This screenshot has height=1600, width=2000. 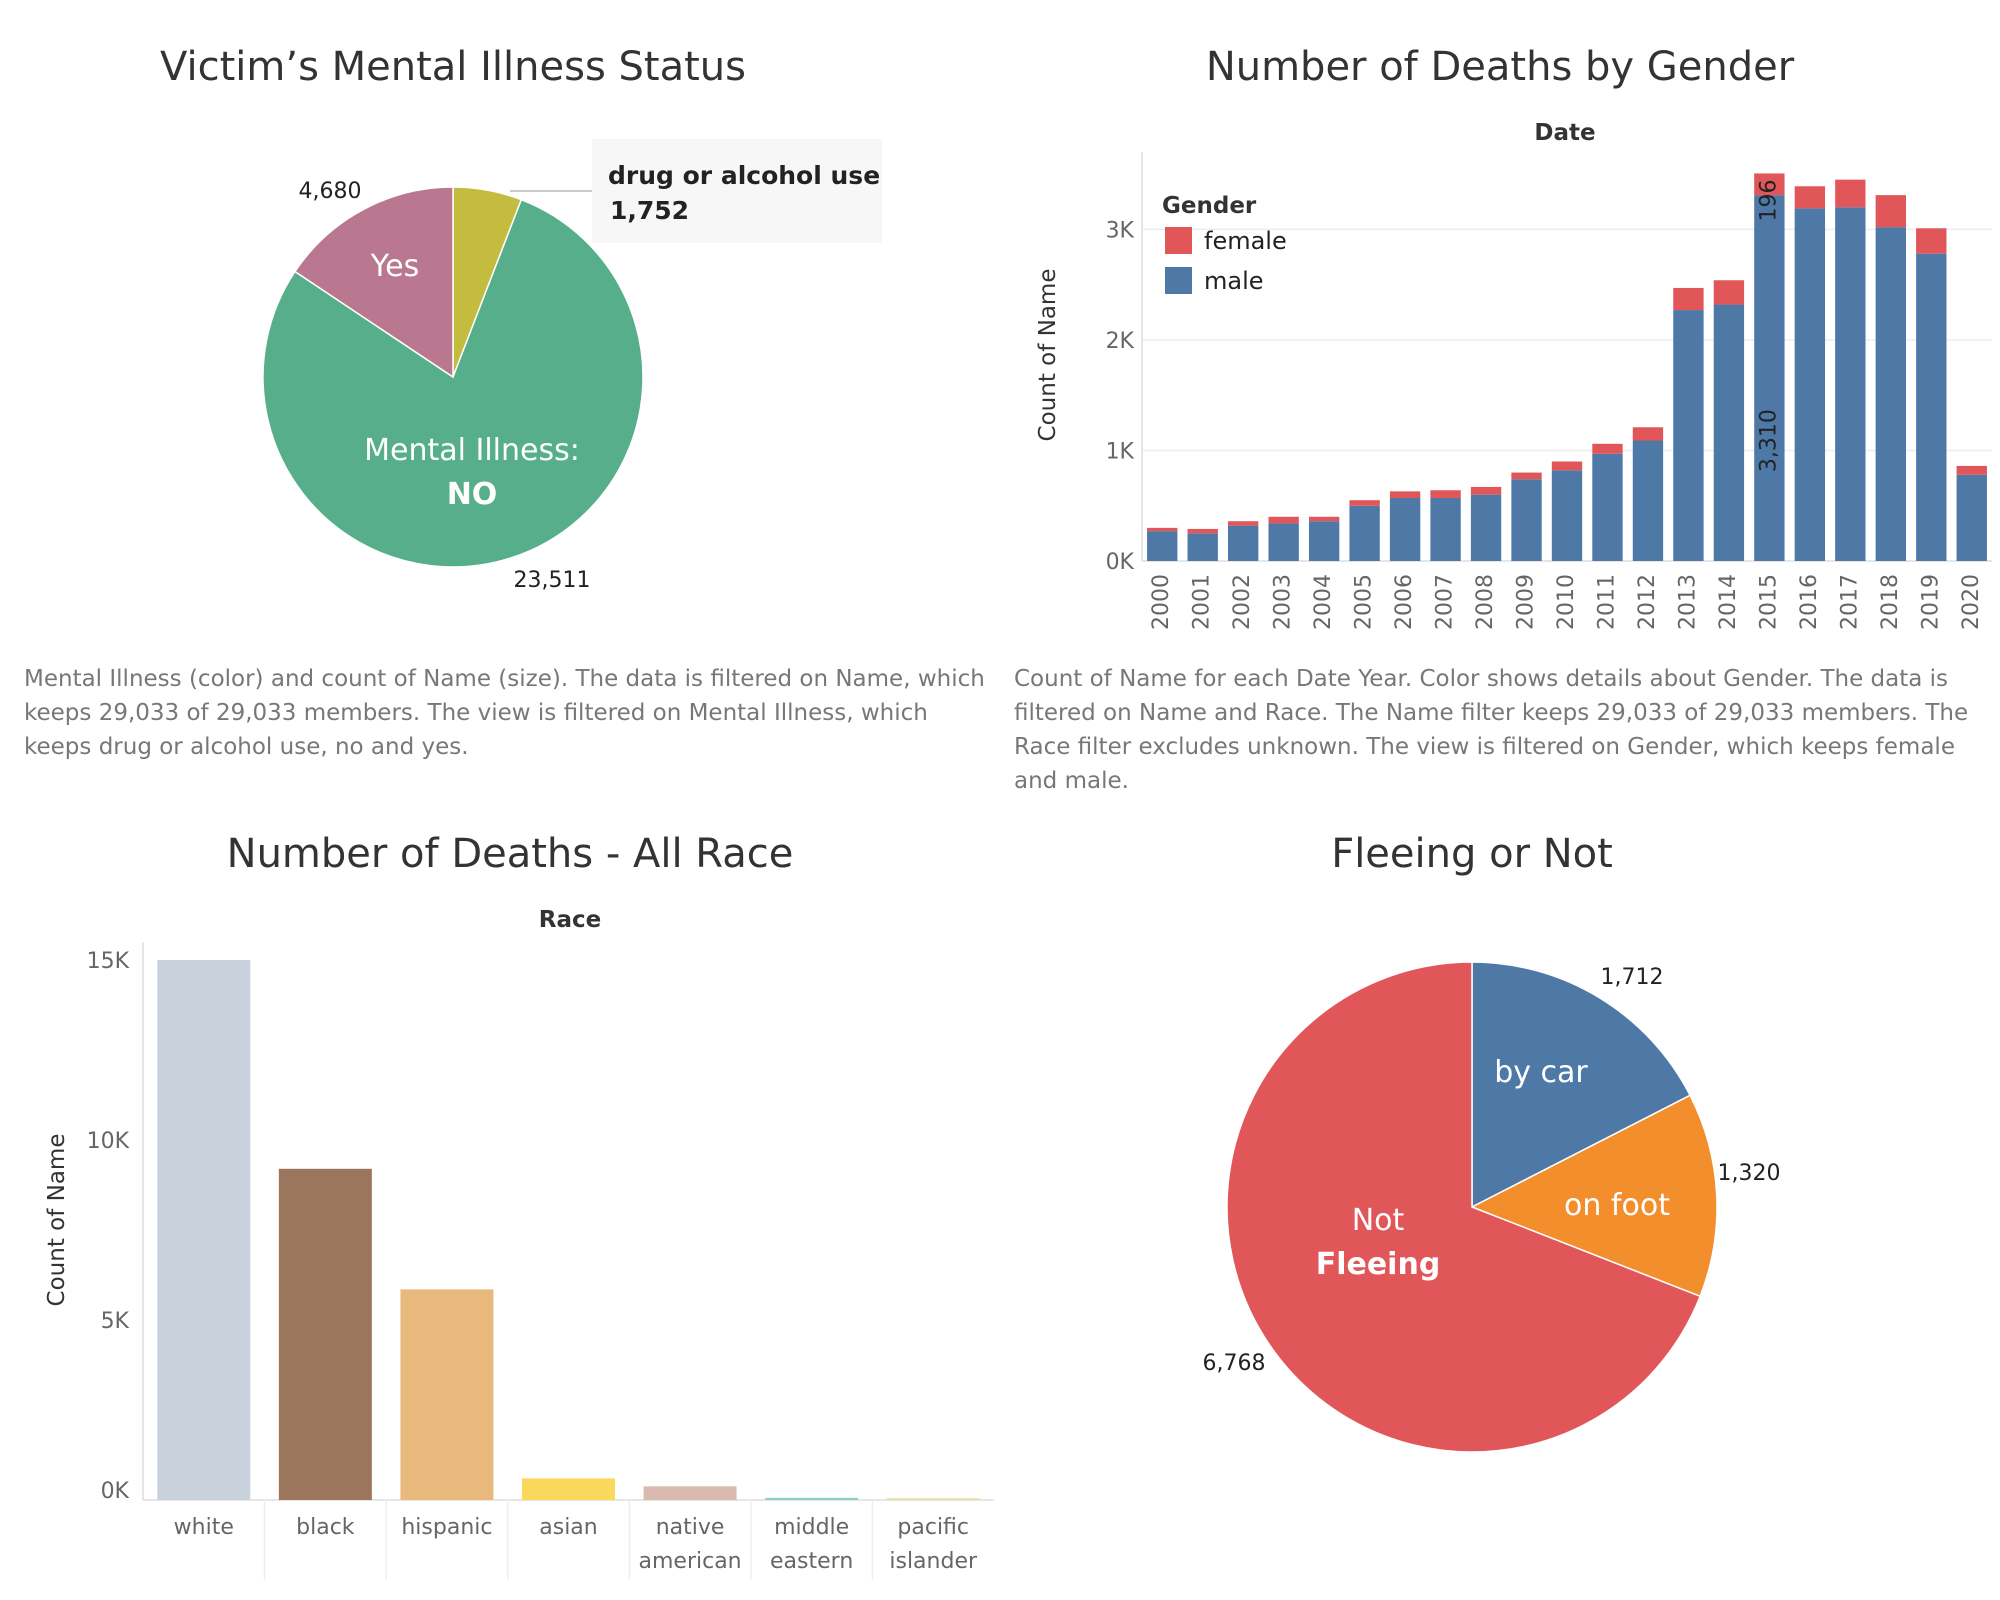 What do you see at coordinates (394, 266) in the screenshot?
I see `slice-label: Yes` at bounding box center [394, 266].